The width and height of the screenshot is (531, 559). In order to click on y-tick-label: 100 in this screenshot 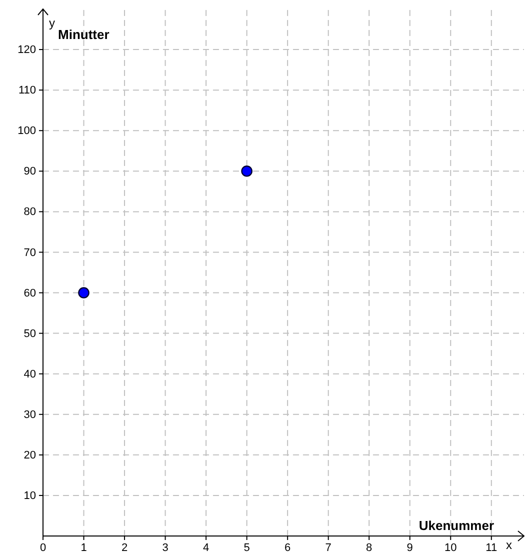, I will do `click(27, 131)`.